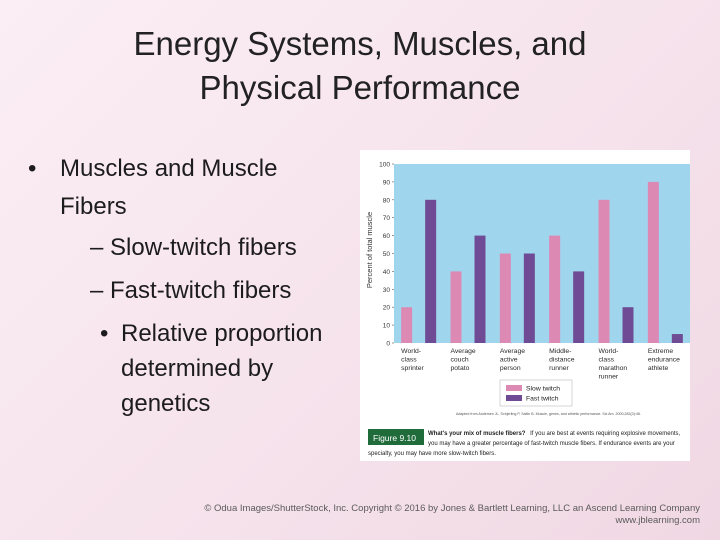 The width and height of the screenshot is (720, 540). What do you see at coordinates (412, 368) in the screenshot?
I see `x-tick-label-line: sprinter` at bounding box center [412, 368].